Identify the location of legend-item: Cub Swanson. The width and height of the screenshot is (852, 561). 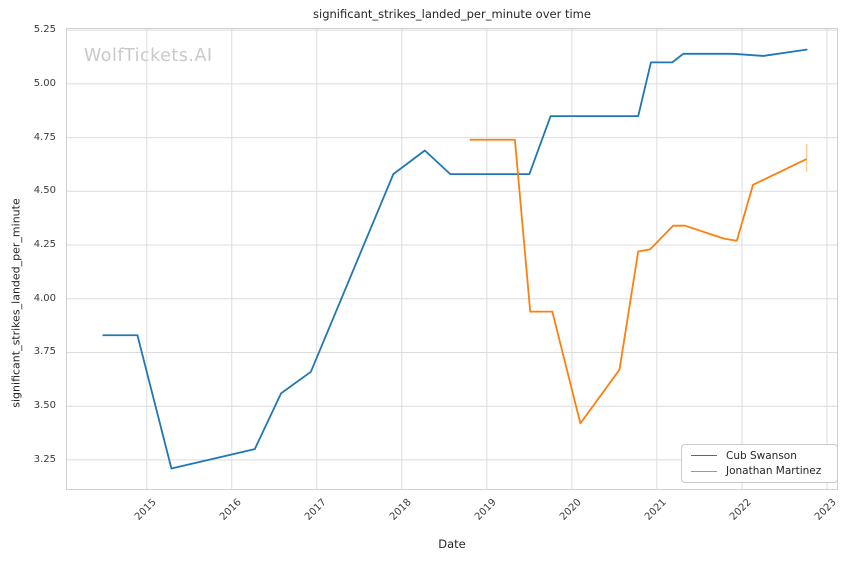
(759, 456).